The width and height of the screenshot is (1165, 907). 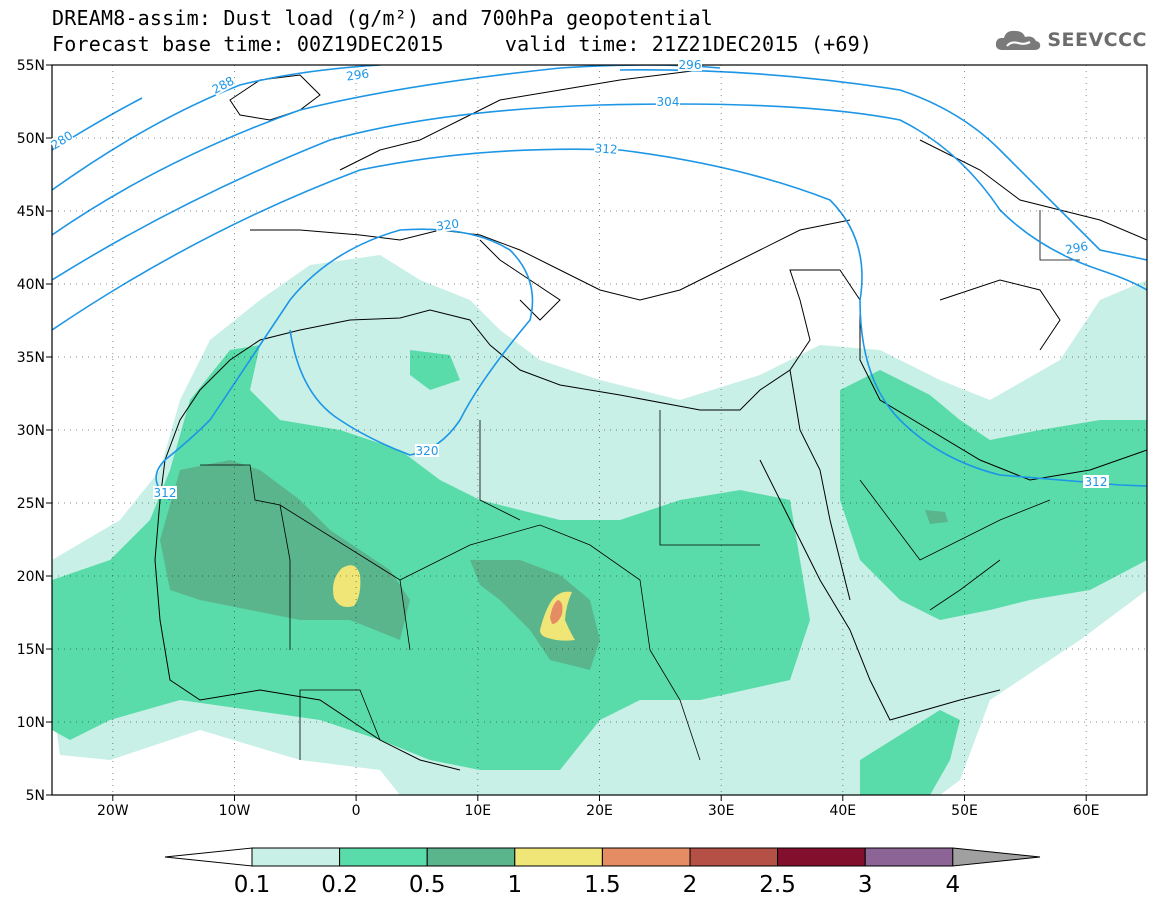 I want to click on colorbar-high-arrow, so click(x=996, y=857).